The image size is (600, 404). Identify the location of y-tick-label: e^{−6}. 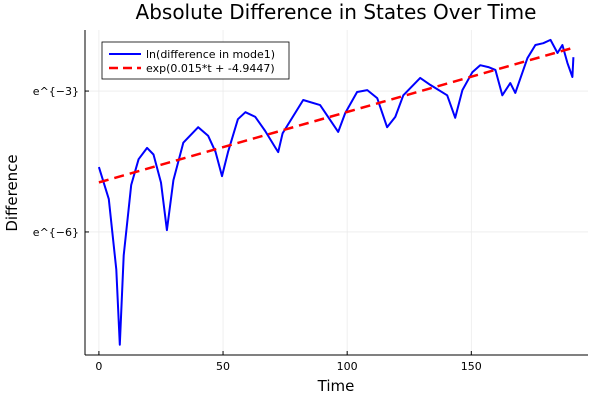
(56, 232).